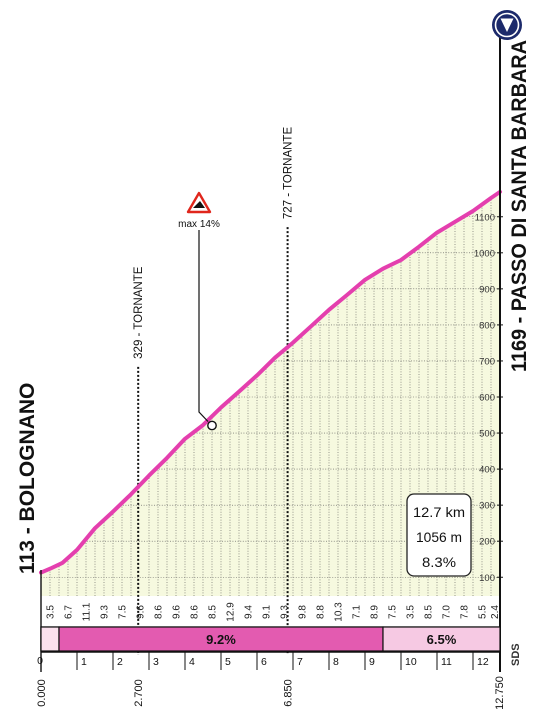 The image size is (541, 720). I want to click on x-tick-label: 10, so click(411, 662).